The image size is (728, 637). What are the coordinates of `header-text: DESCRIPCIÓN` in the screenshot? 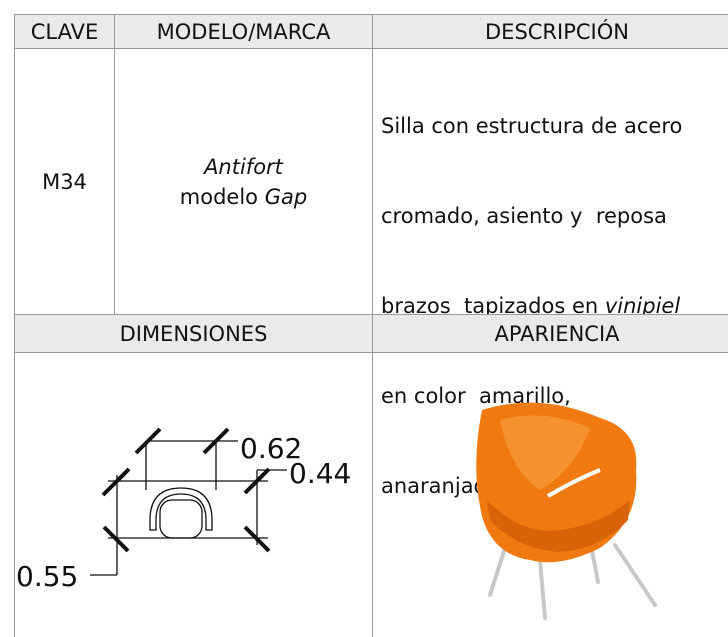 It's located at (557, 31).